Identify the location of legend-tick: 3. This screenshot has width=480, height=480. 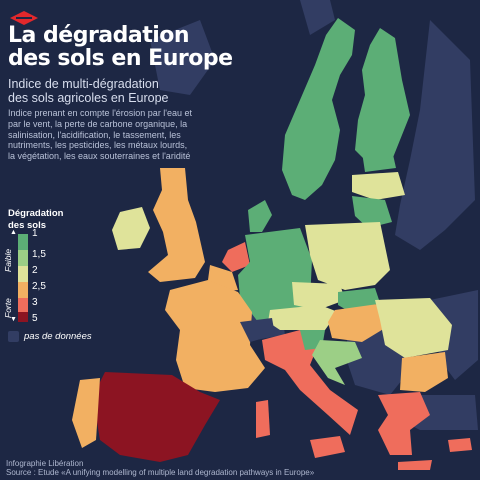
(35, 302).